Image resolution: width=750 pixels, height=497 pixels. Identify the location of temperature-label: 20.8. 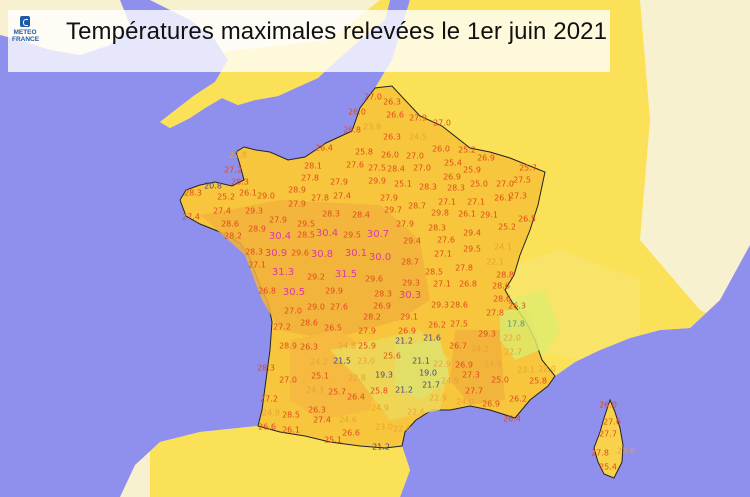
(213, 186).